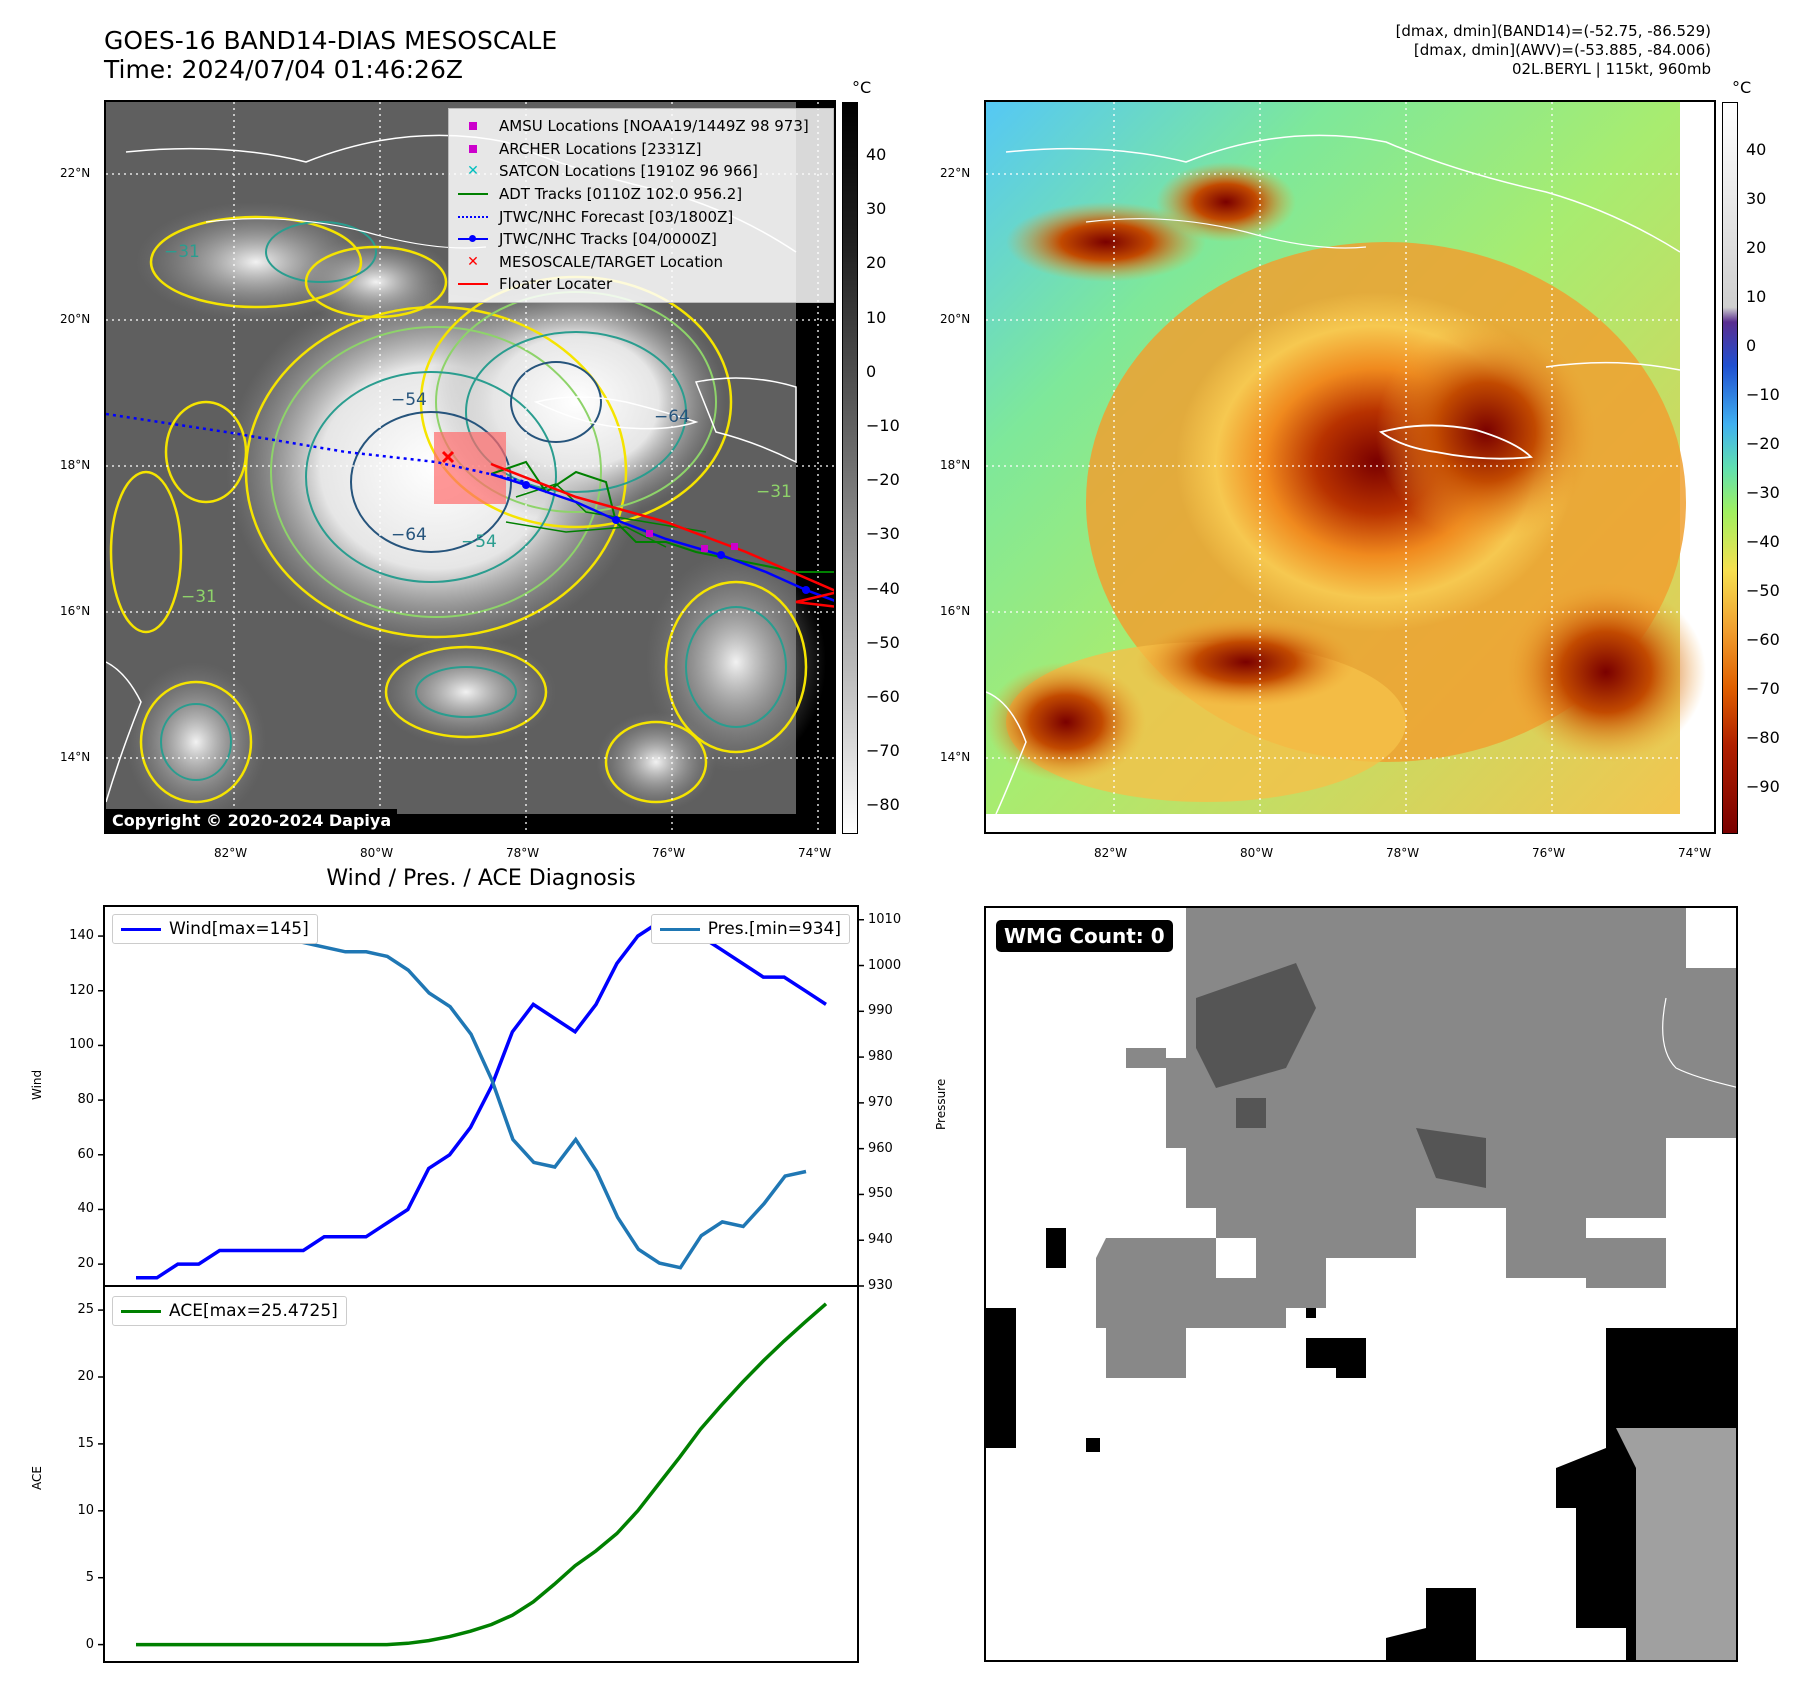 This screenshot has width=1797, height=1690. Describe the element at coordinates (481, 878) in the screenshot. I see `diagnosis-title: Wind / Pres. / ACE Diagnosis` at that location.